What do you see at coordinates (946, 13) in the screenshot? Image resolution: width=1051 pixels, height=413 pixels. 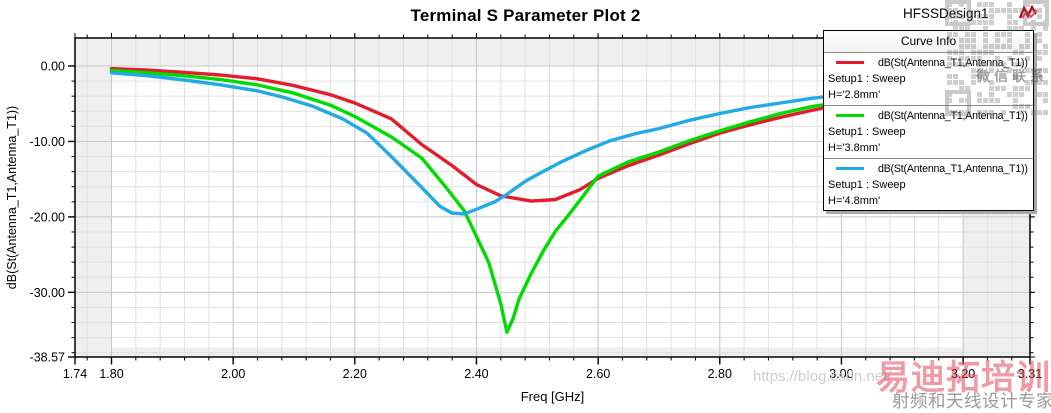 I see `design-name-label: HFSSDesign1` at bounding box center [946, 13].